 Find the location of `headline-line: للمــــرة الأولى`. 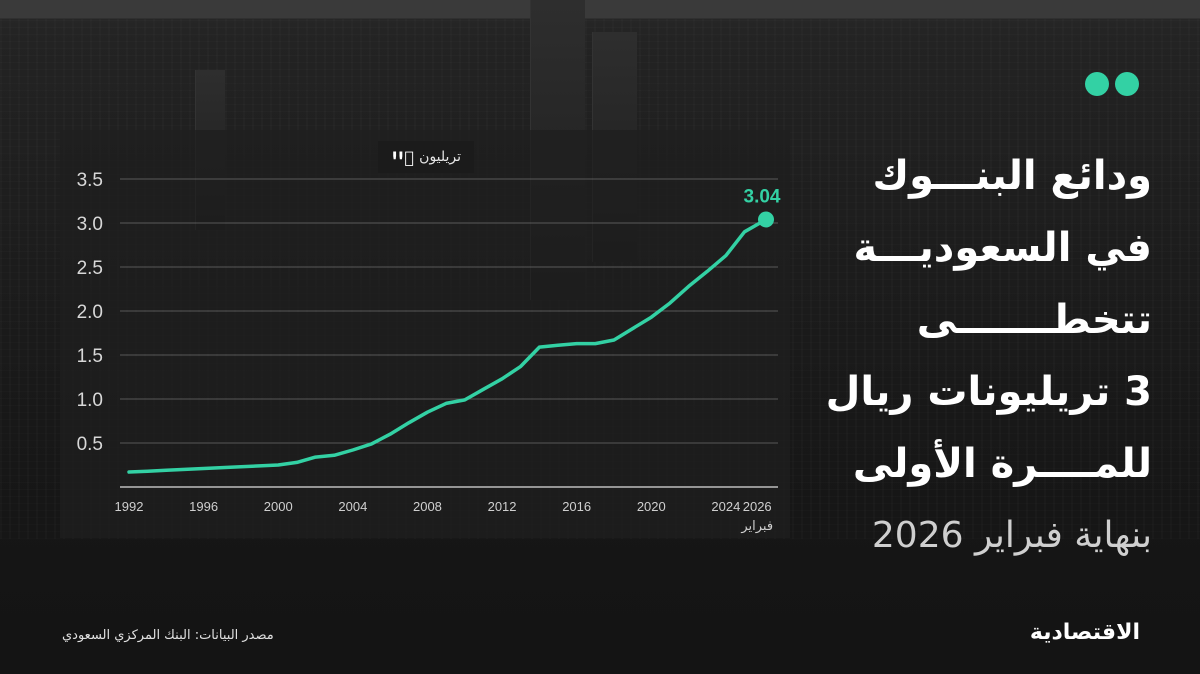

headline-line: للمــــرة الأولى is located at coordinates (1002, 464).